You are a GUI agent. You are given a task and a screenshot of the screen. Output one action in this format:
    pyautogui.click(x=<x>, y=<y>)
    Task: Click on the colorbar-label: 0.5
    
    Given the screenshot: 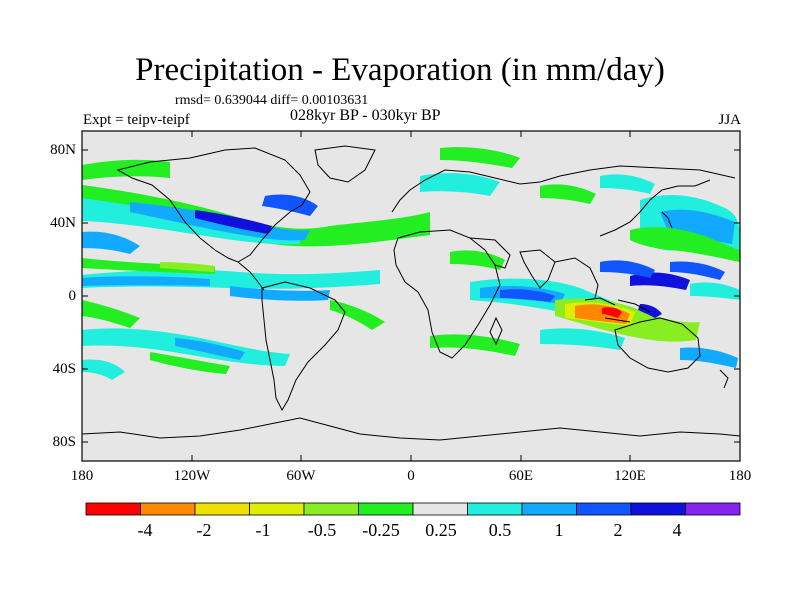 What is the action you would take?
    pyautogui.click(x=500, y=530)
    